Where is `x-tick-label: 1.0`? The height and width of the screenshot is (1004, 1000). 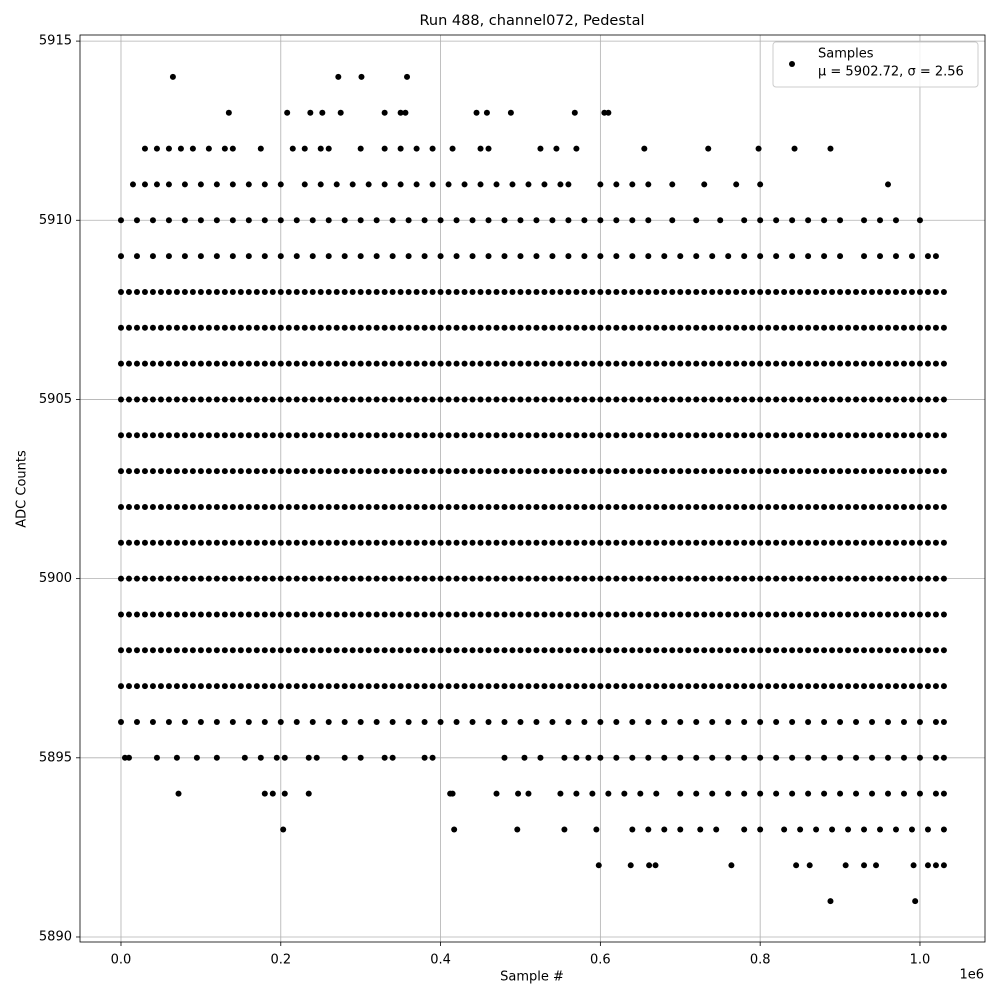
x-tick-label: 1.0 is located at coordinates (920, 960).